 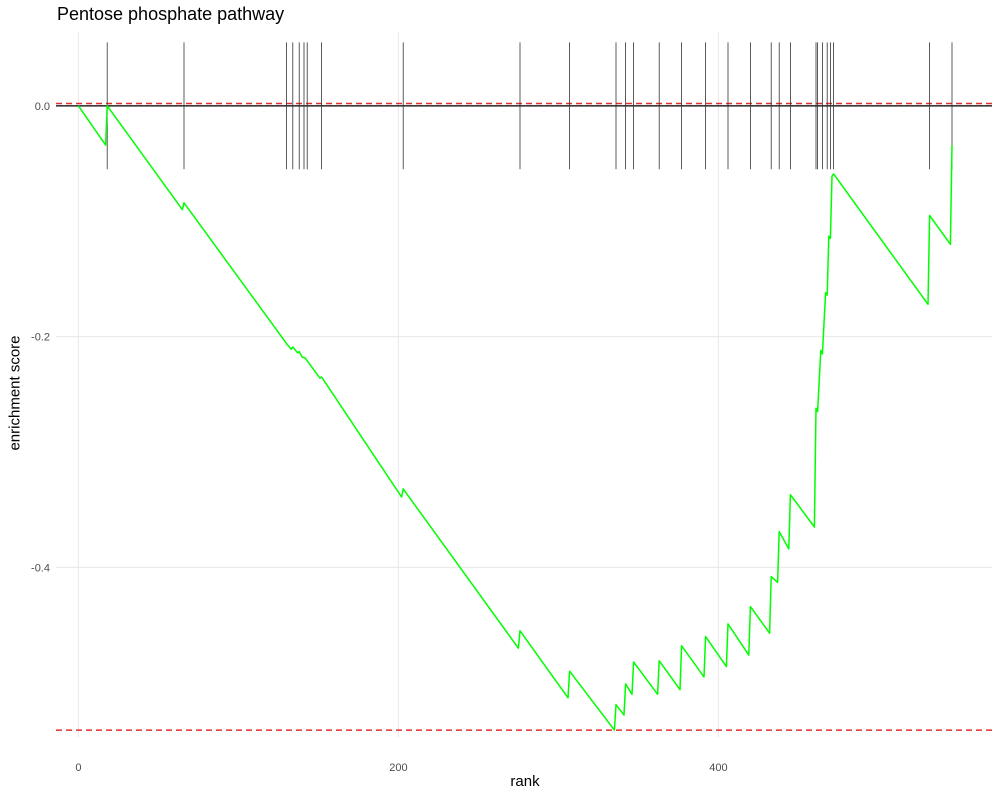 I want to click on y-tick-label: -0.2, so click(x=40, y=338).